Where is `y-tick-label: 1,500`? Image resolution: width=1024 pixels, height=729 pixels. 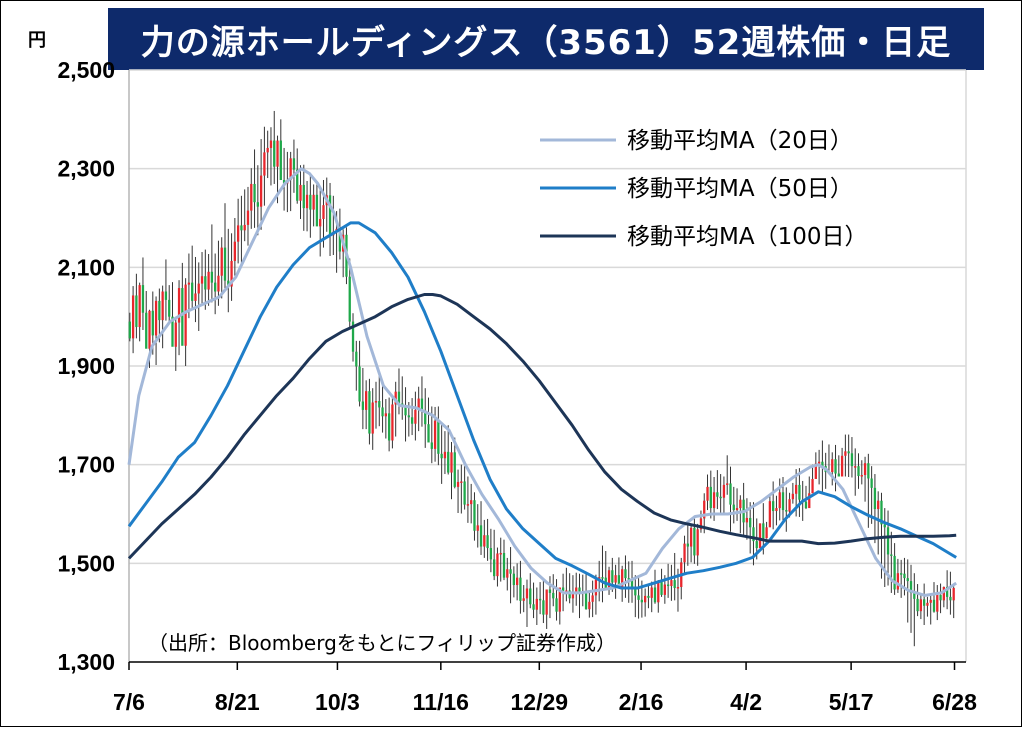 y-tick-label: 1,500 is located at coordinates (86, 563).